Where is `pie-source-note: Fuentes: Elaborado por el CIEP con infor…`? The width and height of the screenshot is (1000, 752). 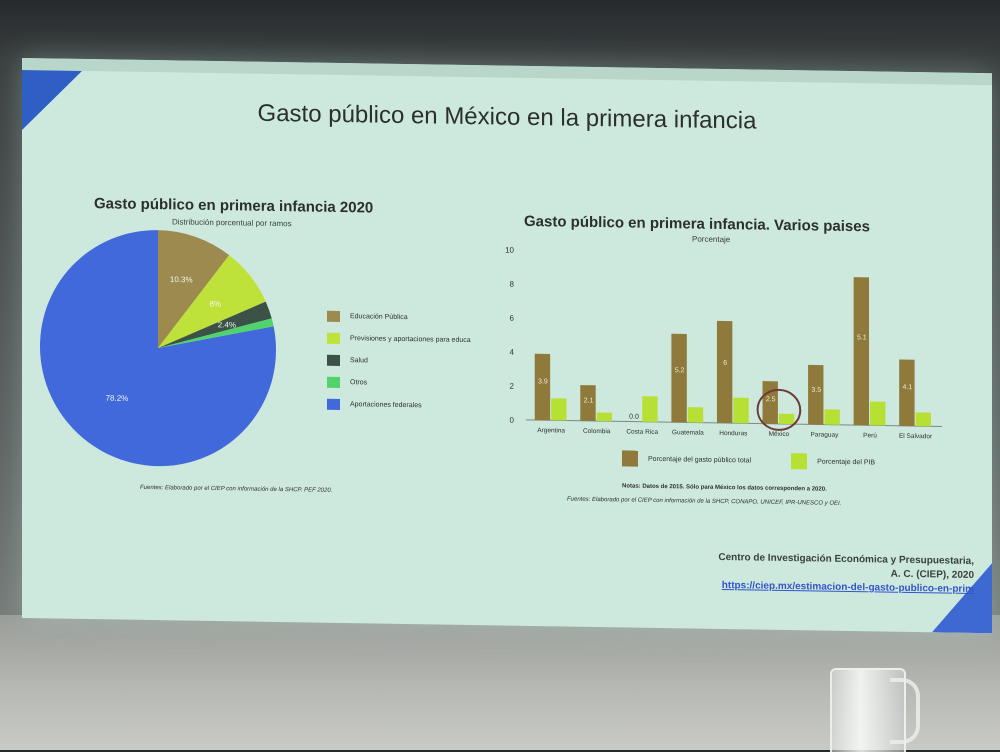
pie-source-note: Fuentes: Elaborado por el CIEP con infor… is located at coordinates (236, 489).